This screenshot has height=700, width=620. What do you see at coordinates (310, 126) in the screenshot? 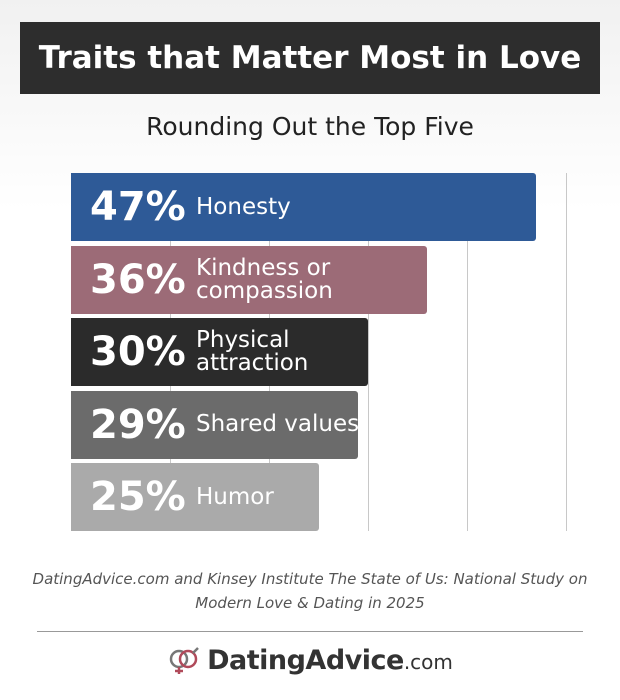
I see `chart-subtitle: Rounding Out the Top Five` at bounding box center [310, 126].